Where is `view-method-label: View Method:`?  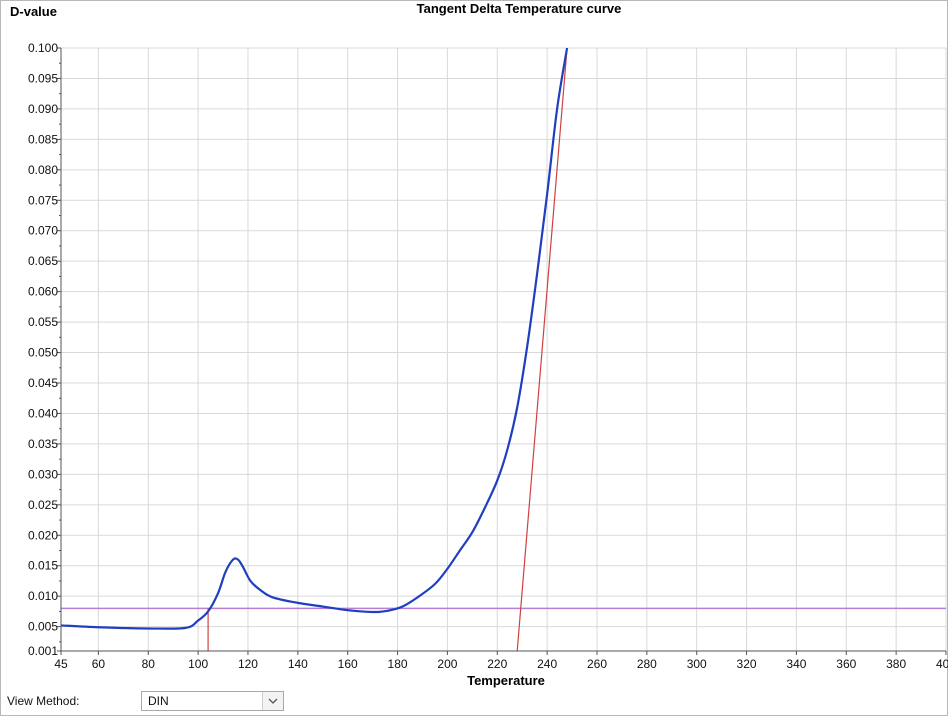 view-method-label: View Method: is located at coordinates (43, 701).